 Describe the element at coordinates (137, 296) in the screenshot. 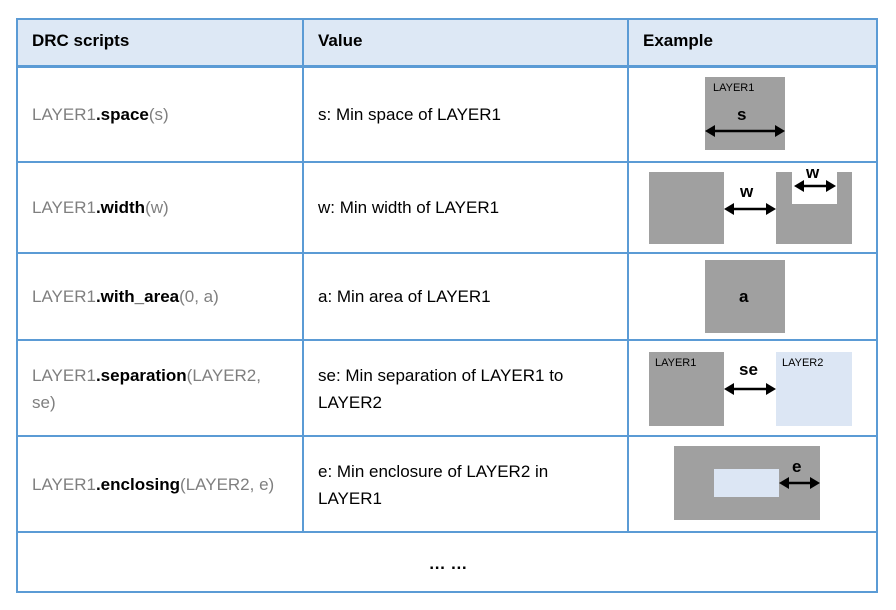

I see `script-method: .with_area` at that location.